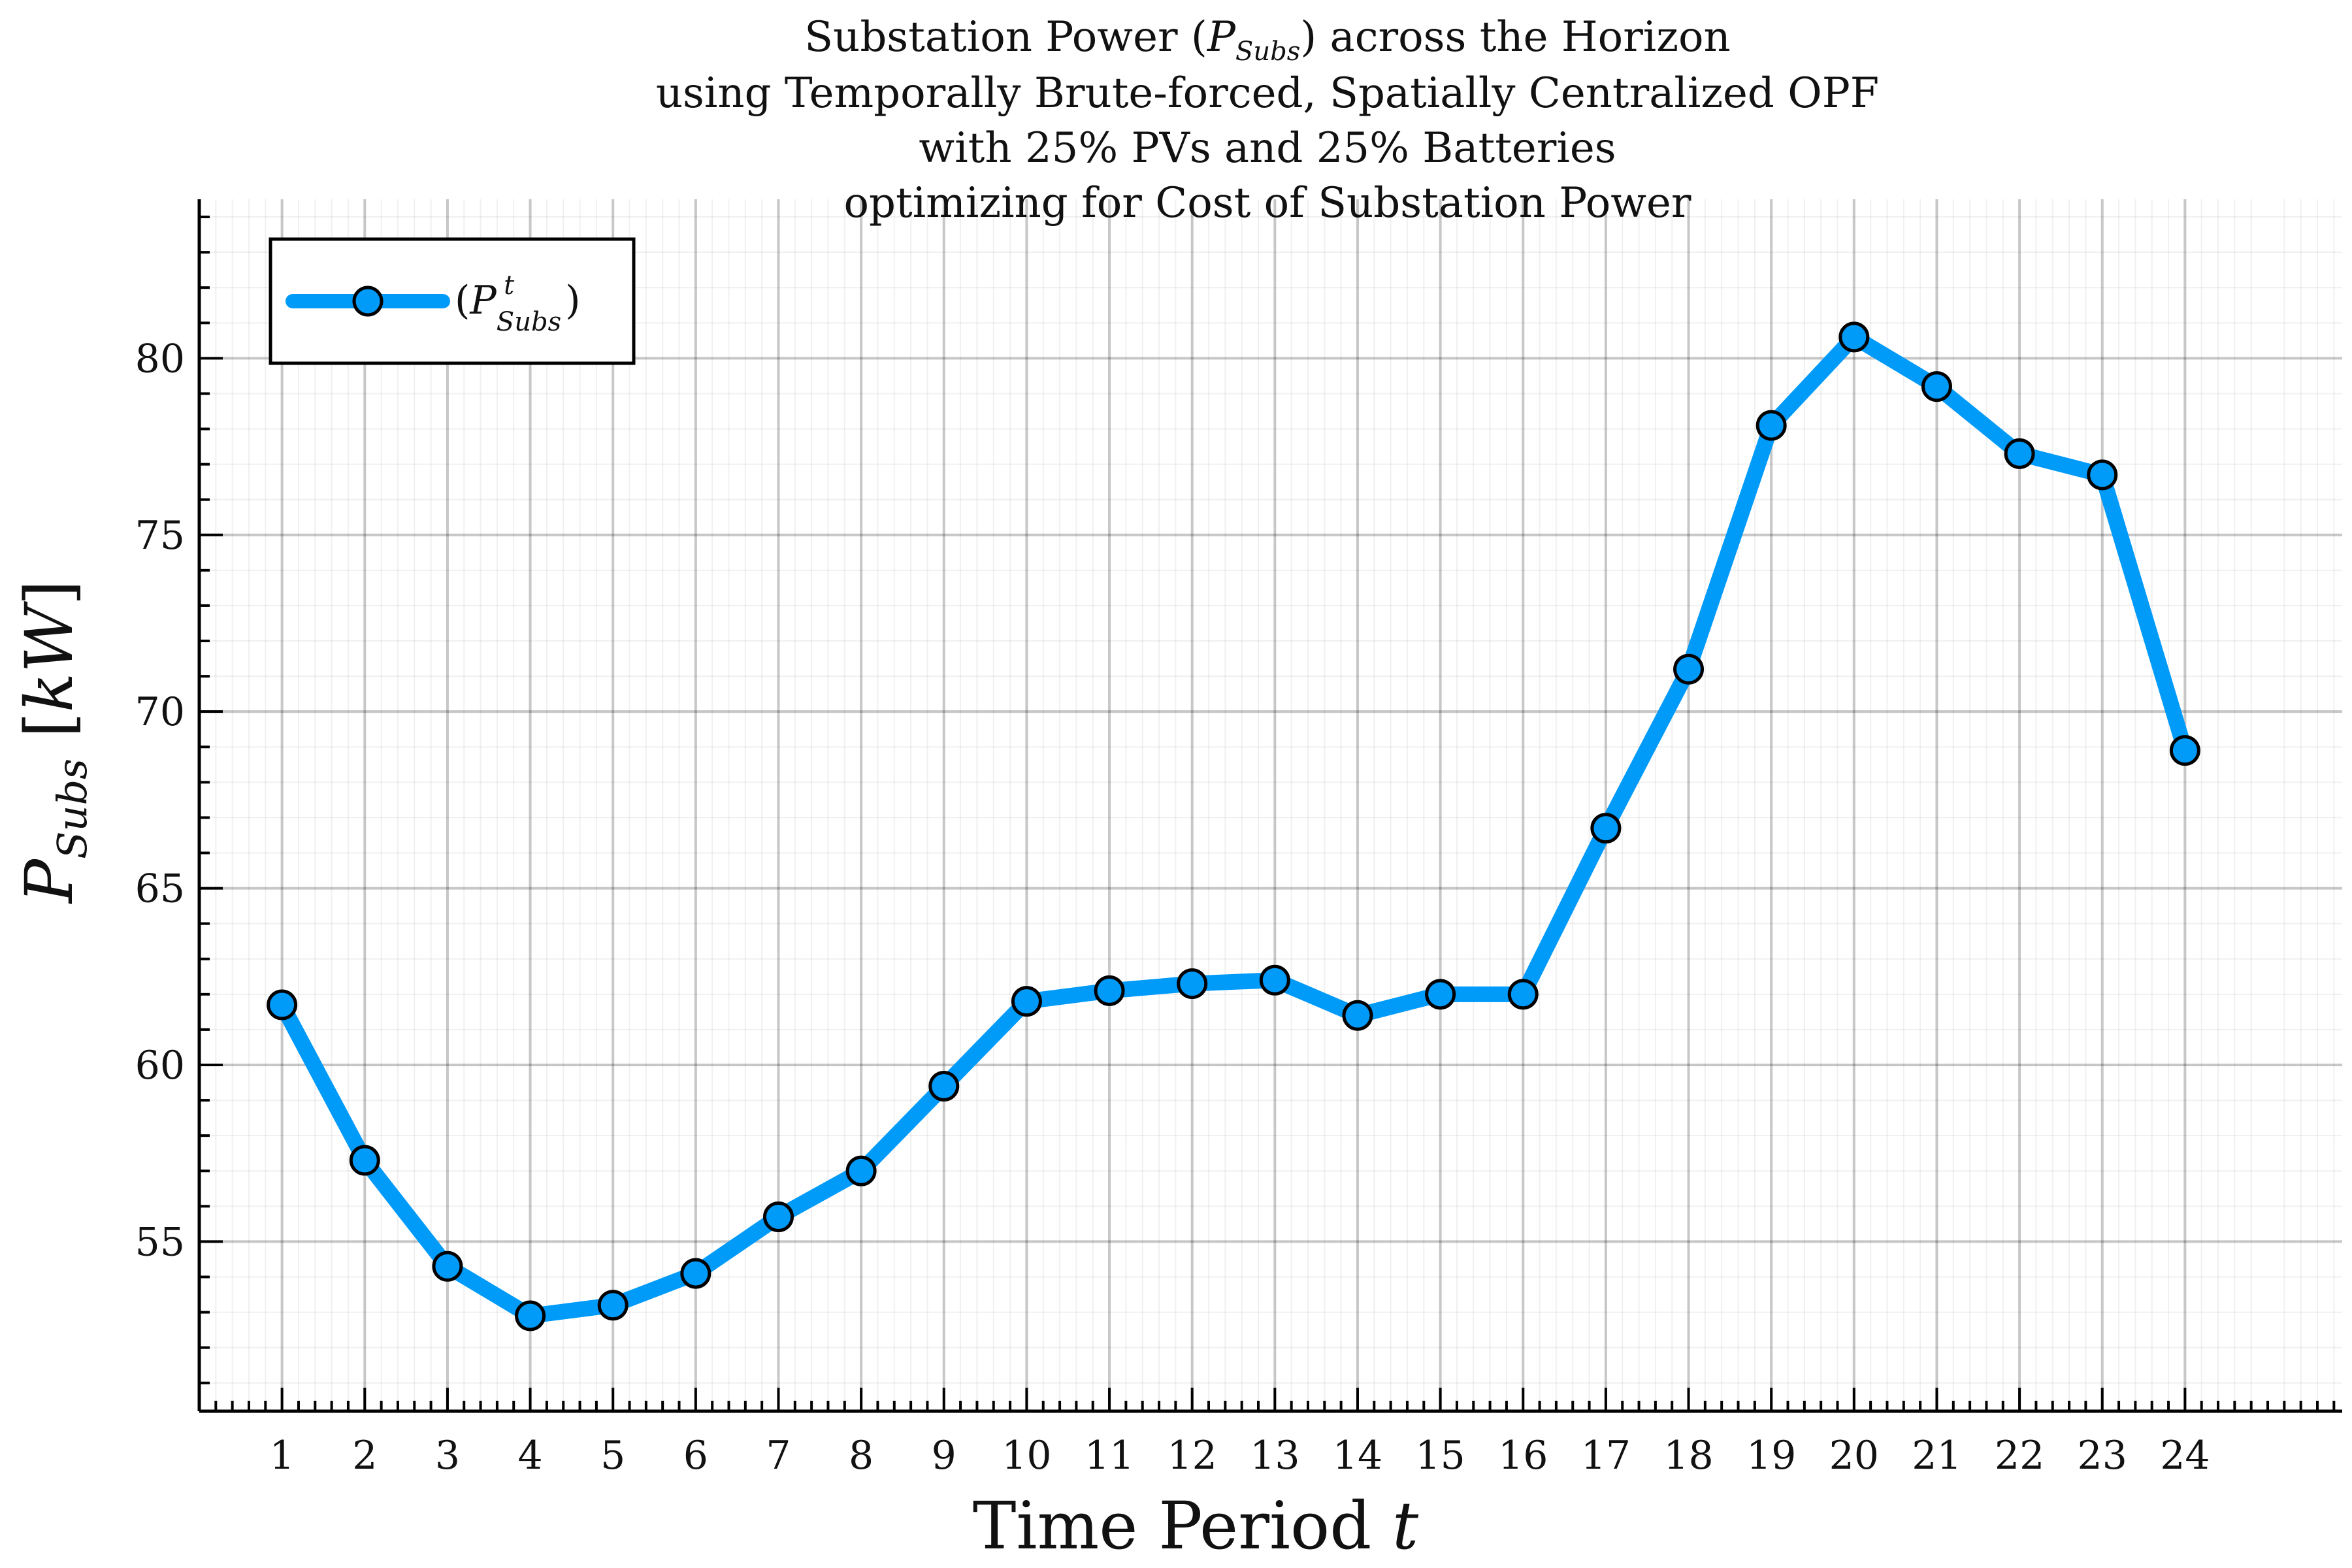 This screenshot has width=2352, height=1568. I want to click on x-tick-label: 2, so click(364, 1455).